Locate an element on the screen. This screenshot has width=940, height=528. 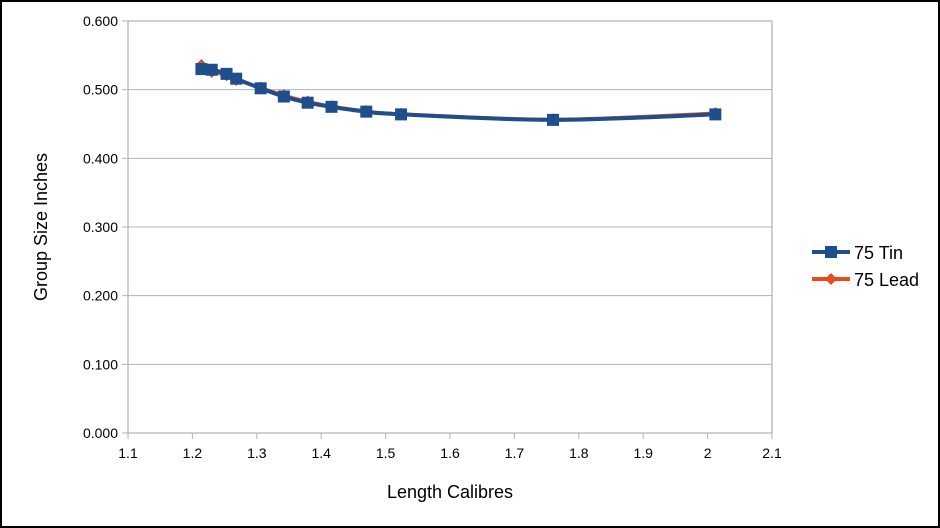
y-axis-ticks: 0.000 0.100 0.200 0.300 0.400 0.500 0.600 is located at coordinates (105, 227).